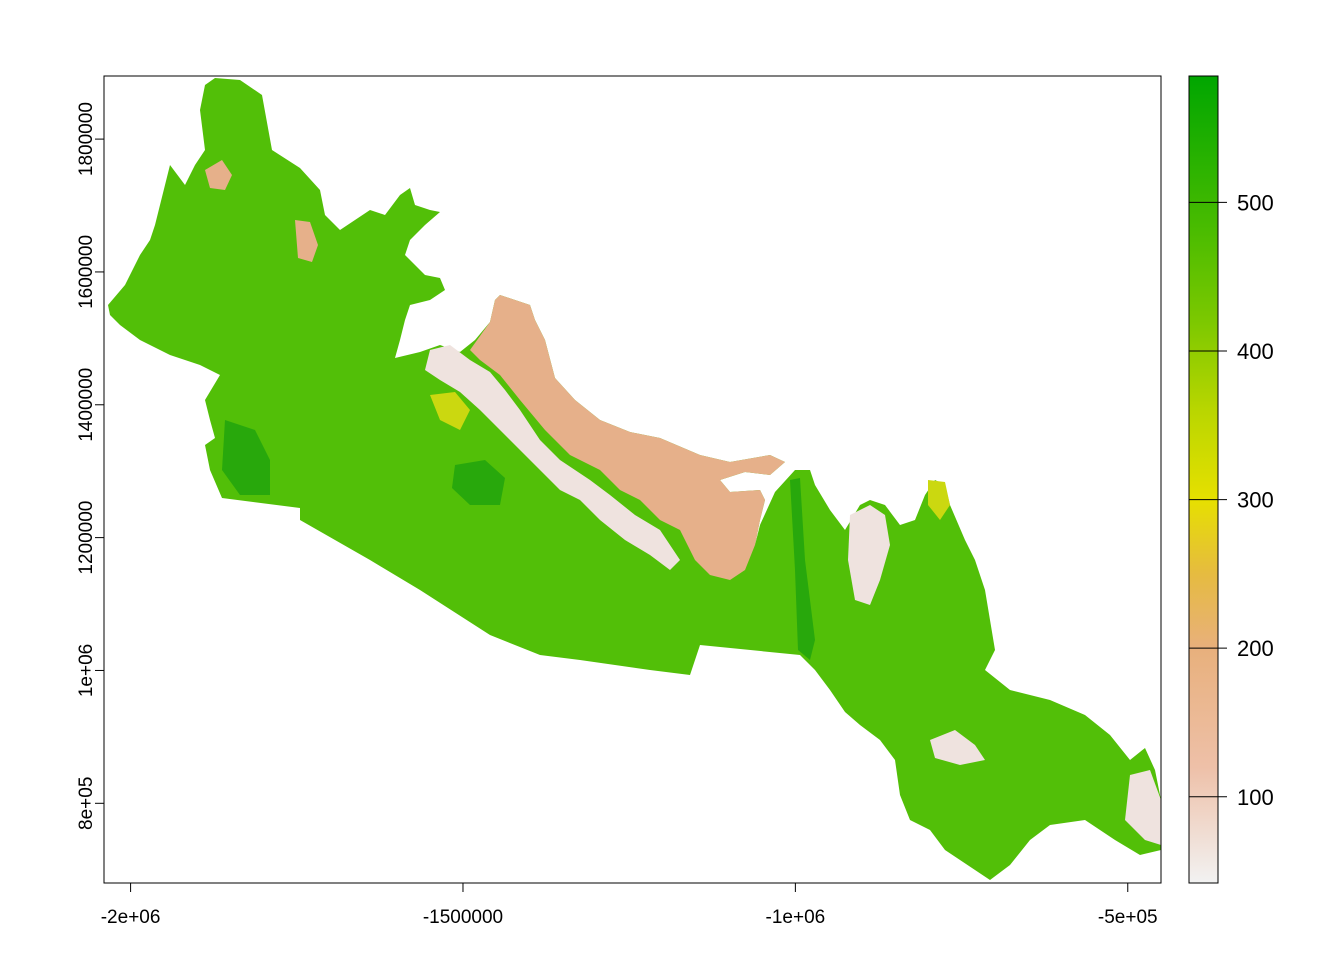 The height and width of the screenshot is (965, 1344). What do you see at coordinates (1255, 648) in the screenshot?
I see `legend-tick-label: 200` at bounding box center [1255, 648].